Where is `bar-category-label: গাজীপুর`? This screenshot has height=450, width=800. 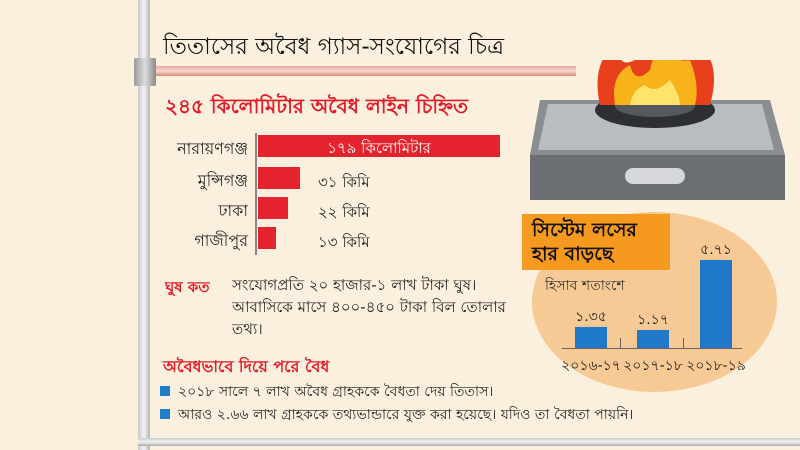
bar-category-label: গাজীপুর is located at coordinates (221, 240).